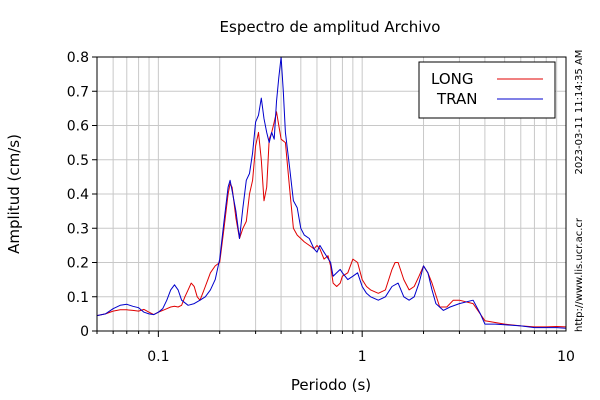  I want to click on legend: LONG TRAN, so click(487, 90).